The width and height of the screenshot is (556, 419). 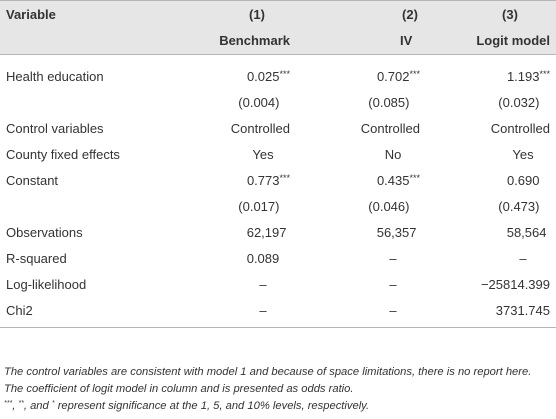 What do you see at coordinates (32, 180) in the screenshot?
I see `row-label: Constant` at bounding box center [32, 180].